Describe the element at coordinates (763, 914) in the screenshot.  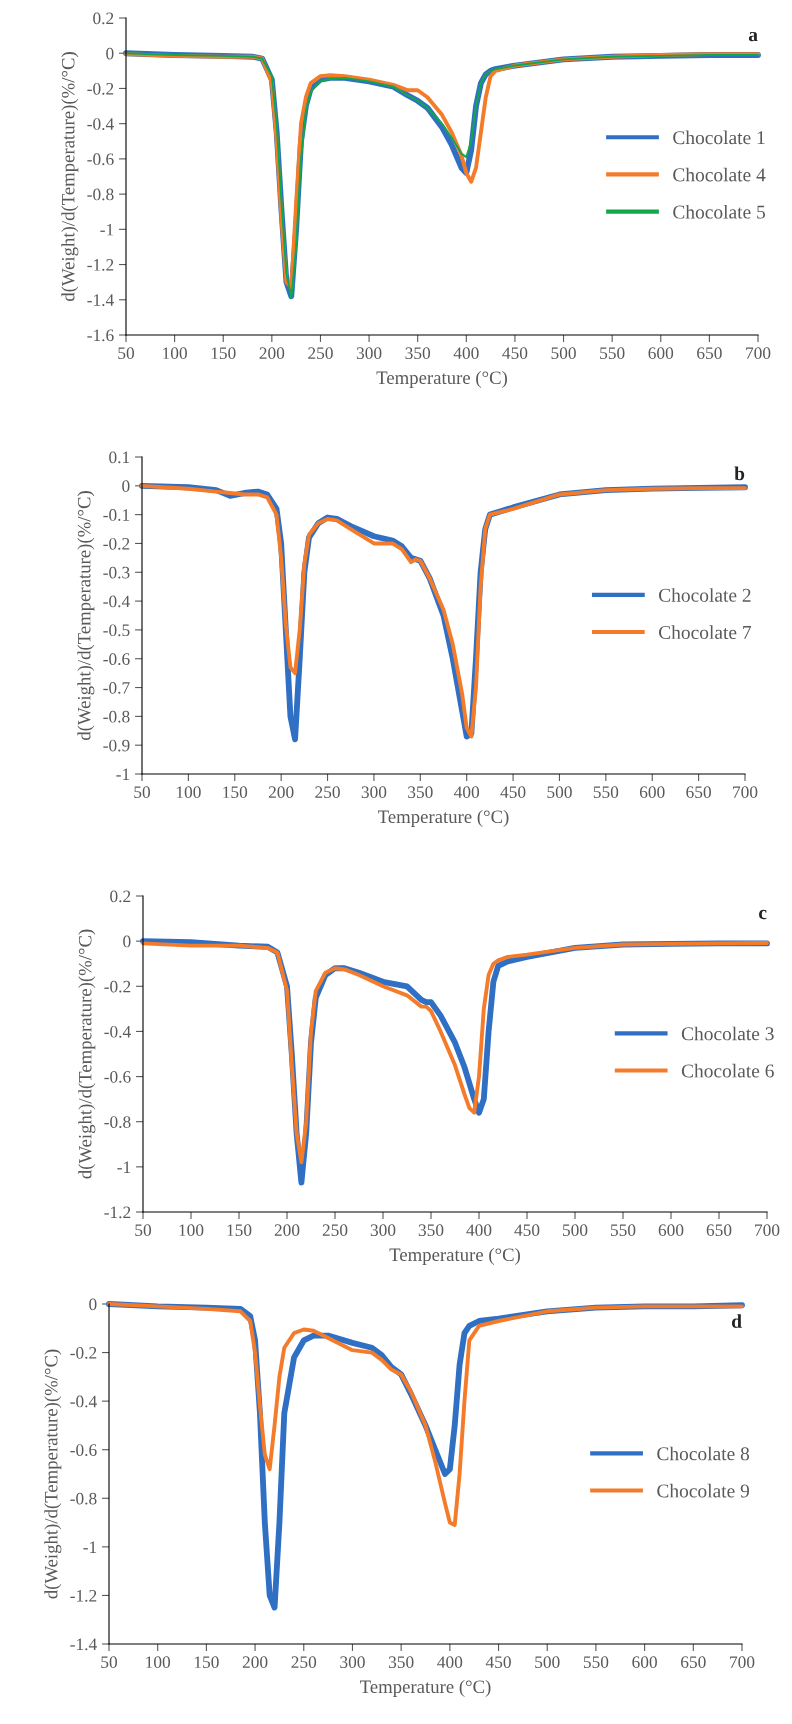
I see `annotation: c` at that location.